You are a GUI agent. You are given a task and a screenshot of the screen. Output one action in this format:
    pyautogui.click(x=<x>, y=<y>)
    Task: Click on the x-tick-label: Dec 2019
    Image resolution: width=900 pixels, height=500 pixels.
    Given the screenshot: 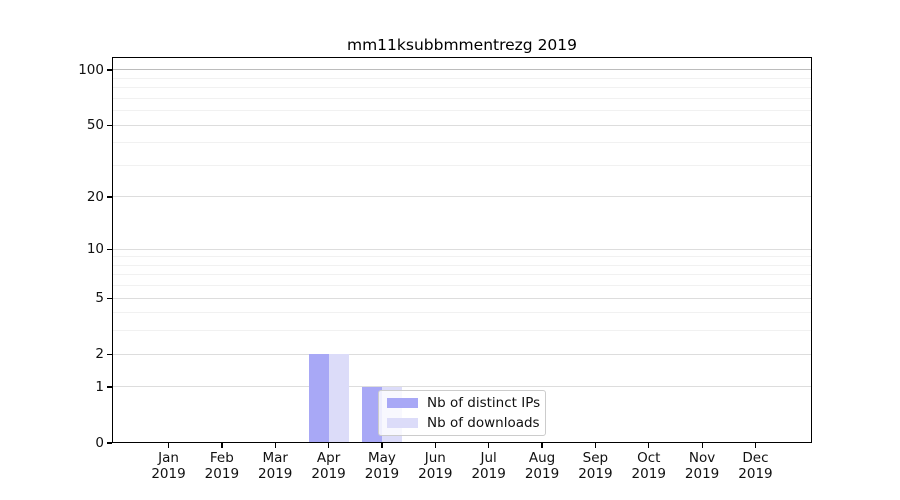 What is the action you would take?
    pyautogui.click(x=755, y=466)
    